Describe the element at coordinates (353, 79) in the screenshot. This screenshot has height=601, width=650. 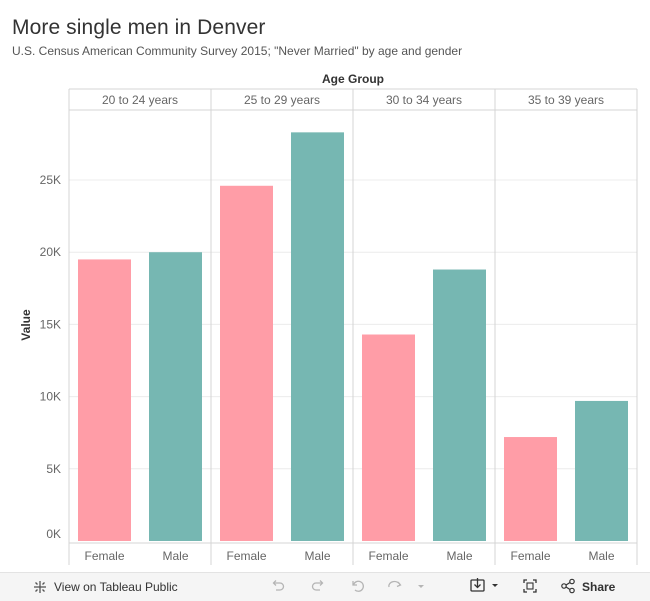
I see `column-header-title: Age Group` at that location.